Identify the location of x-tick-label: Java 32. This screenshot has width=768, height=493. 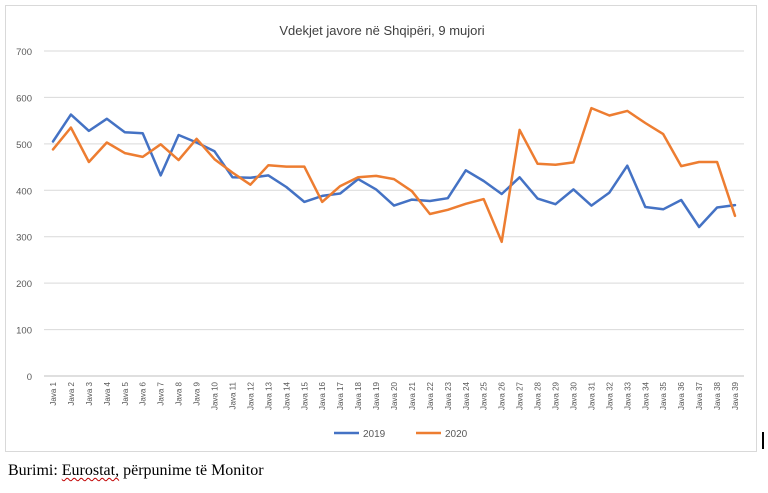
(609, 395).